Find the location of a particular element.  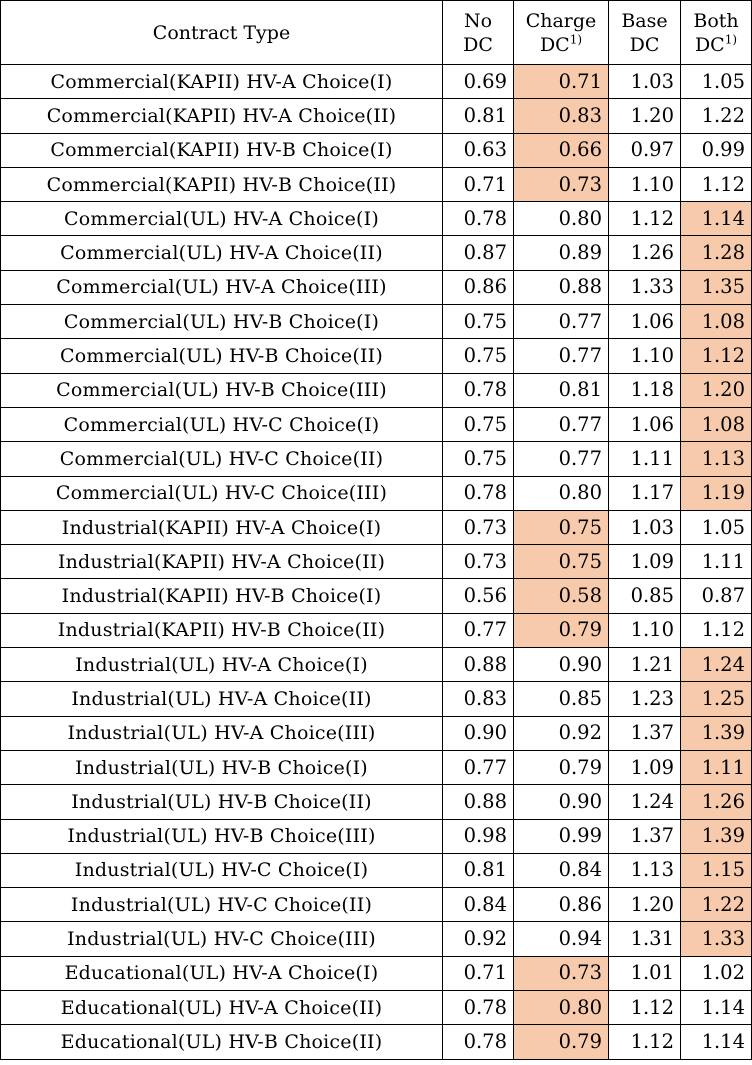

base-dc-cell: 1.31 is located at coordinates (644, 939).